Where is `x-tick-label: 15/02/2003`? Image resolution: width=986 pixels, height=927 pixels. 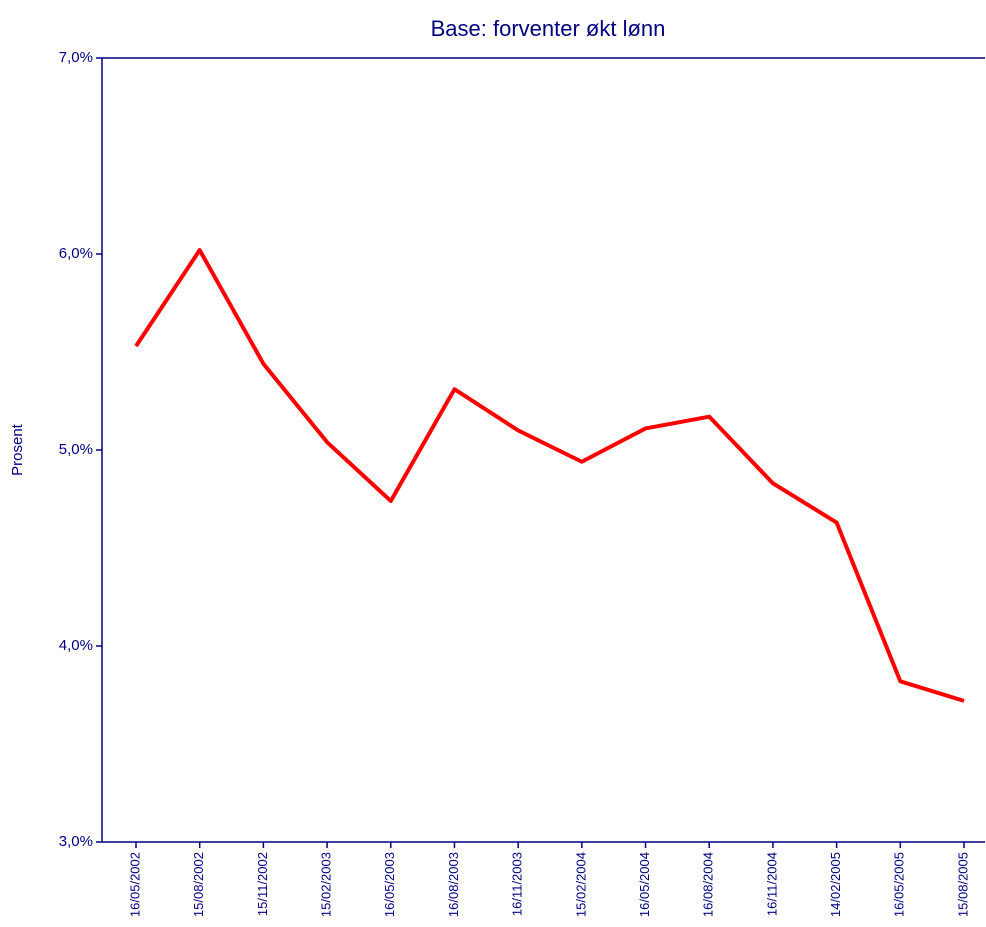
x-tick-label: 15/02/2003 is located at coordinates (326, 884).